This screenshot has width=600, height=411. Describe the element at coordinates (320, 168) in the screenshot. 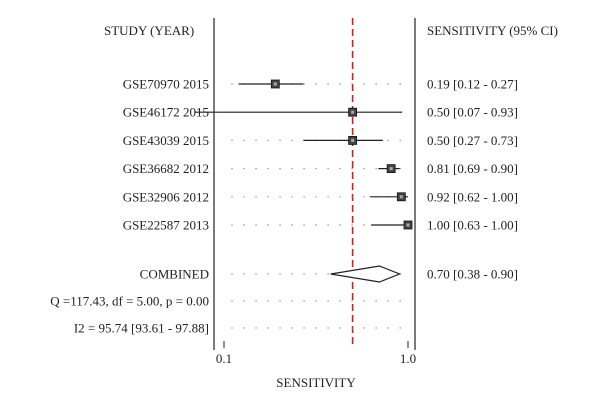

I see `study-row: GSE36682 2012 0.81 [0.69 - 0.90]` at that location.